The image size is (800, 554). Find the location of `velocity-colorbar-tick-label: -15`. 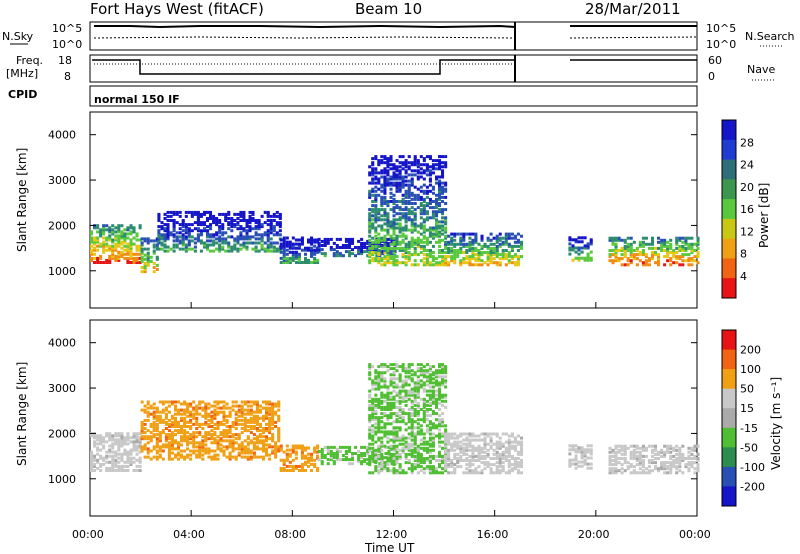

velocity-colorbar-tick-label: -15 is located at coordinates (749, 428).